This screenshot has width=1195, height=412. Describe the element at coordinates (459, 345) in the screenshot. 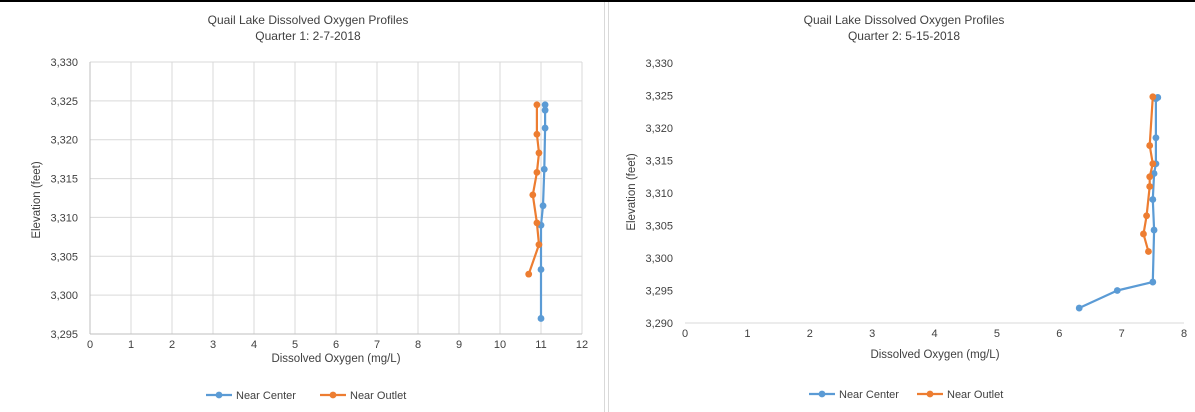

I see `x-tick-label: 9` at that location.